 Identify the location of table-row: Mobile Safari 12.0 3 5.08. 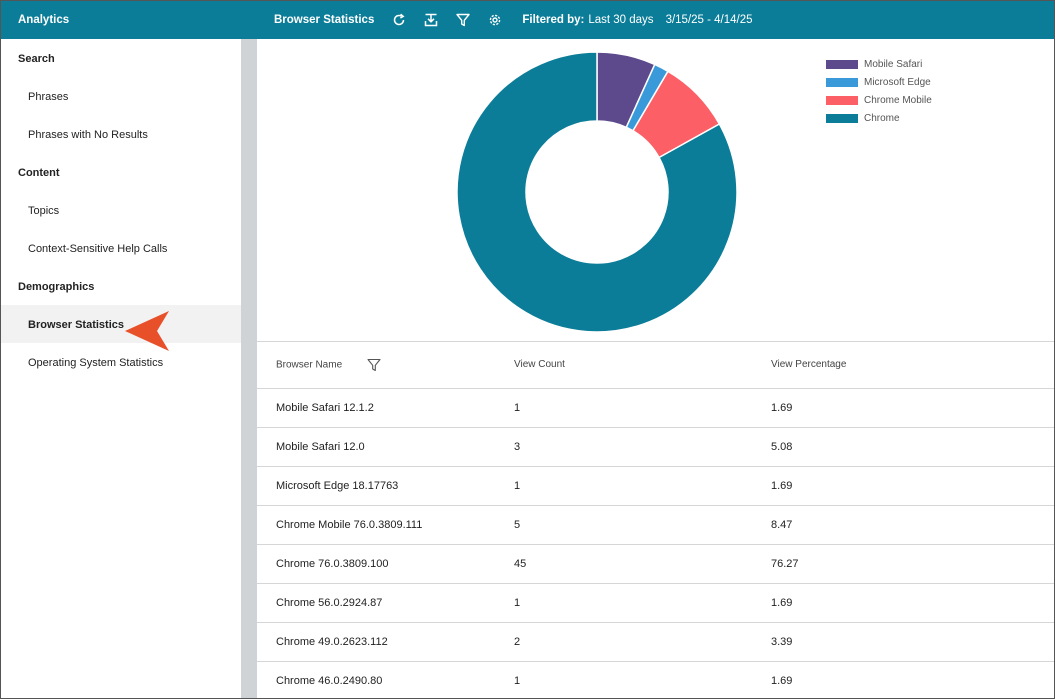
(655, 447).